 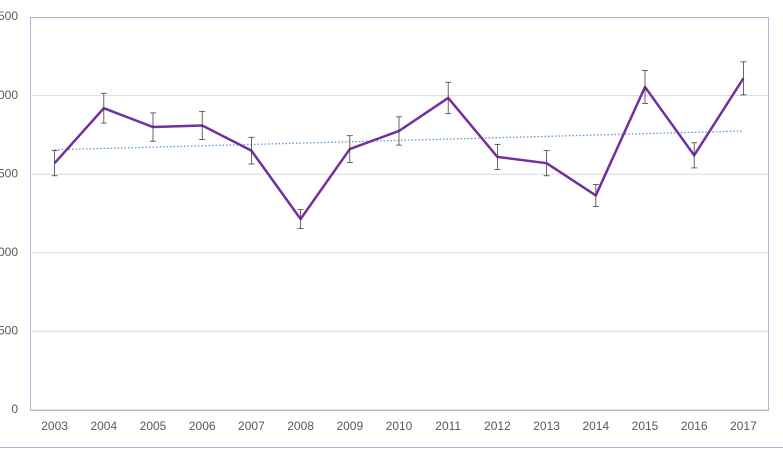 I want to click on y-tick-label: 2000, so click(x=9, y=95).